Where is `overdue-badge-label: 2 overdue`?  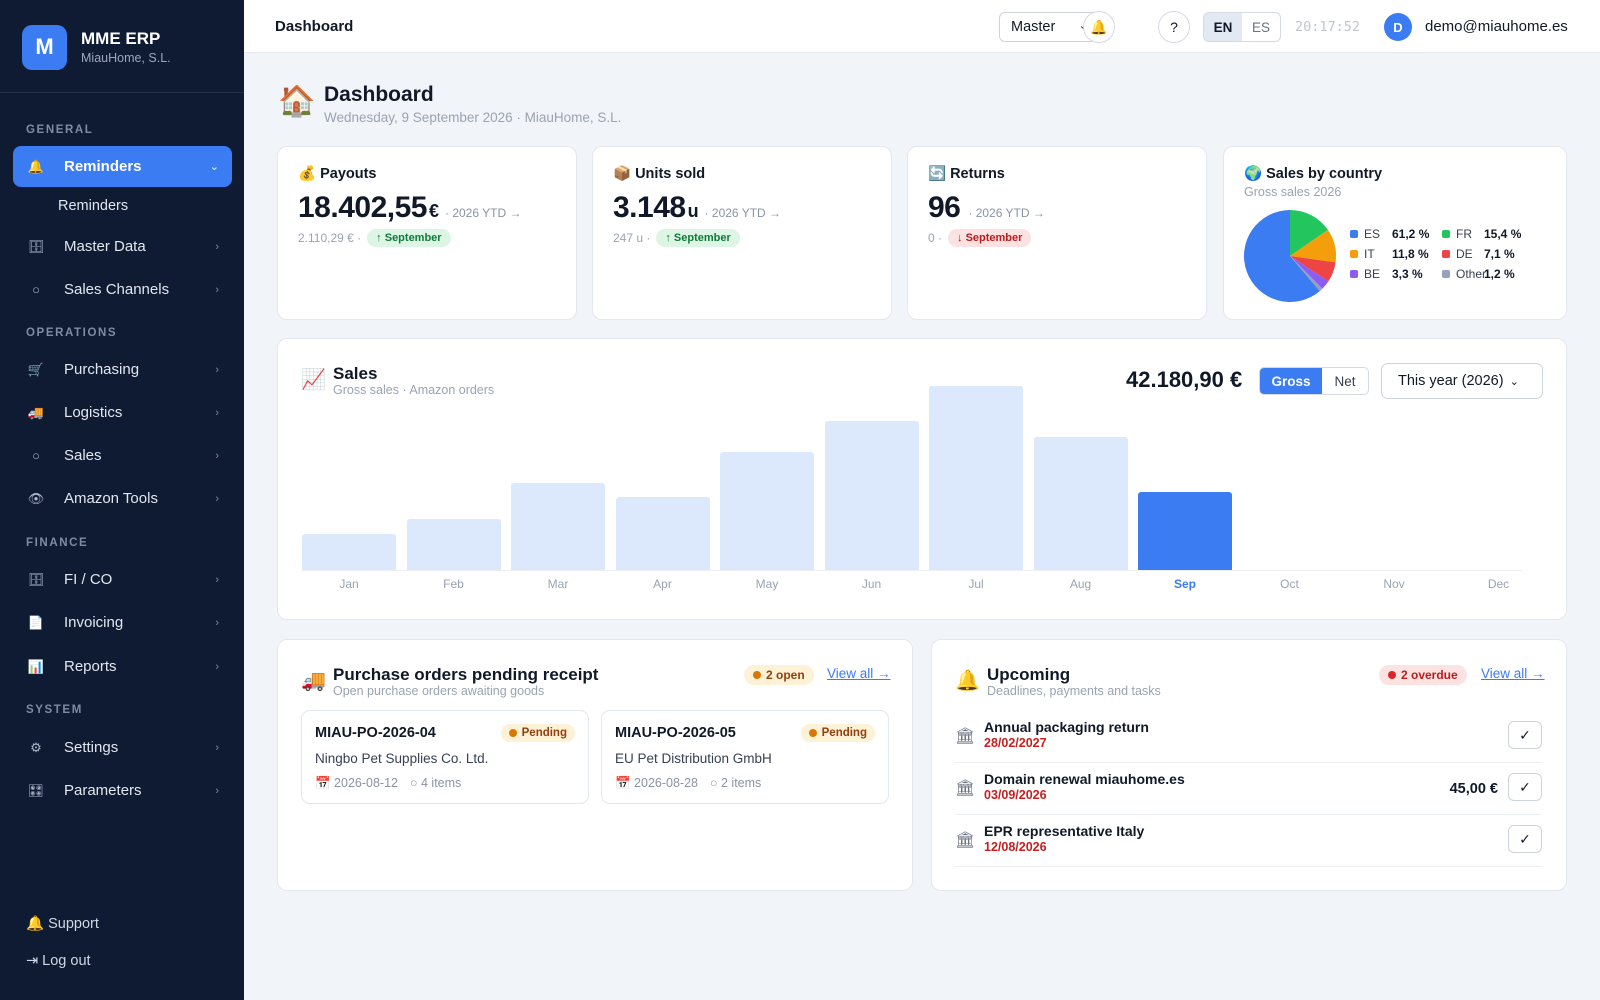 overdue-badge-label: 2 overdue is located at coordinates (1429, 675).